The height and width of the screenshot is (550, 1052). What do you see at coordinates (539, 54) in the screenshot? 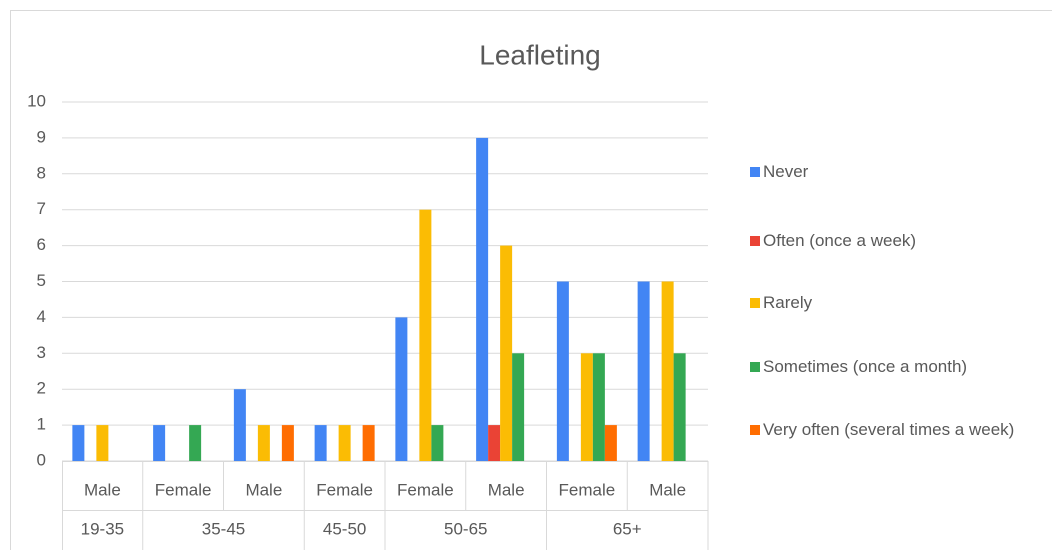
I see `chart-title: Leafleting` at bounding box center [539, 54].